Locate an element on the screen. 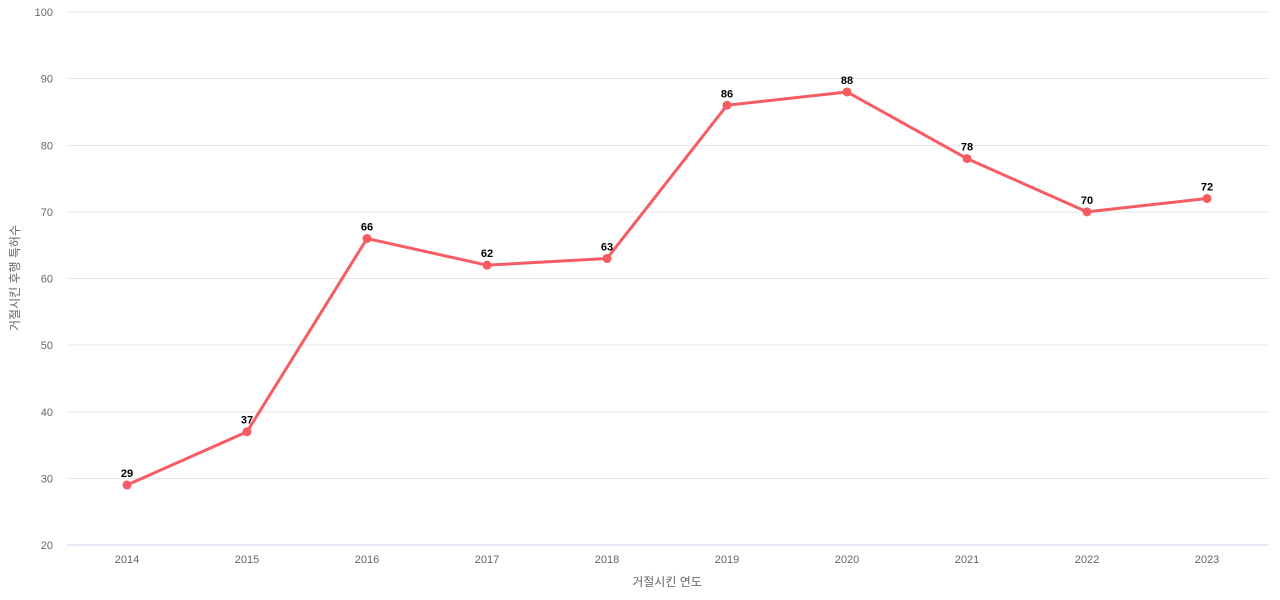 The image size is (1280, 600). y-tick-label: 40 is located at coordinates (47, 413).